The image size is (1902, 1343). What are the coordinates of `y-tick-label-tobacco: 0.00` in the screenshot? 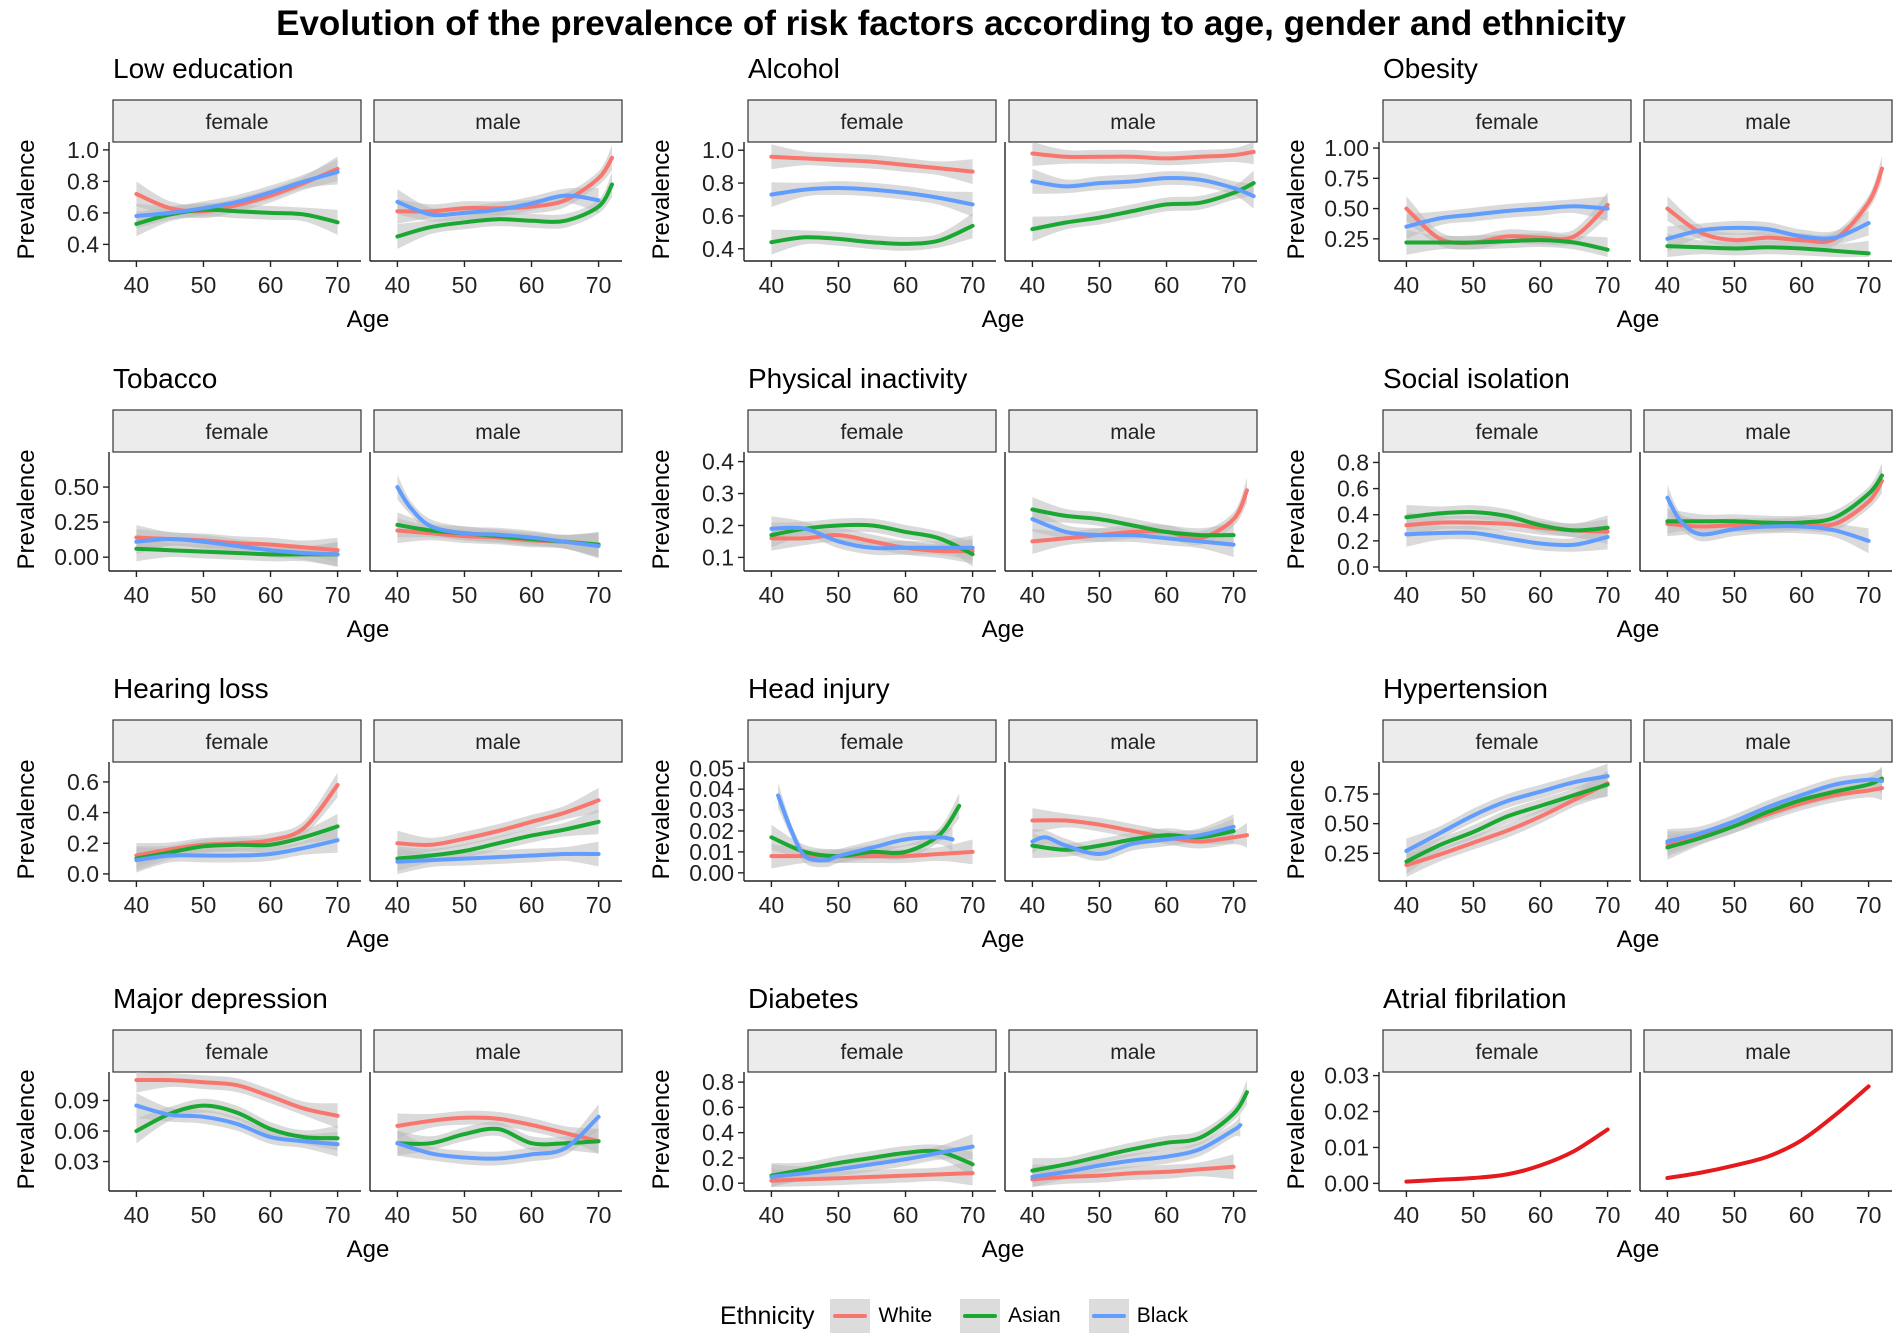 It's located at (76, 557).